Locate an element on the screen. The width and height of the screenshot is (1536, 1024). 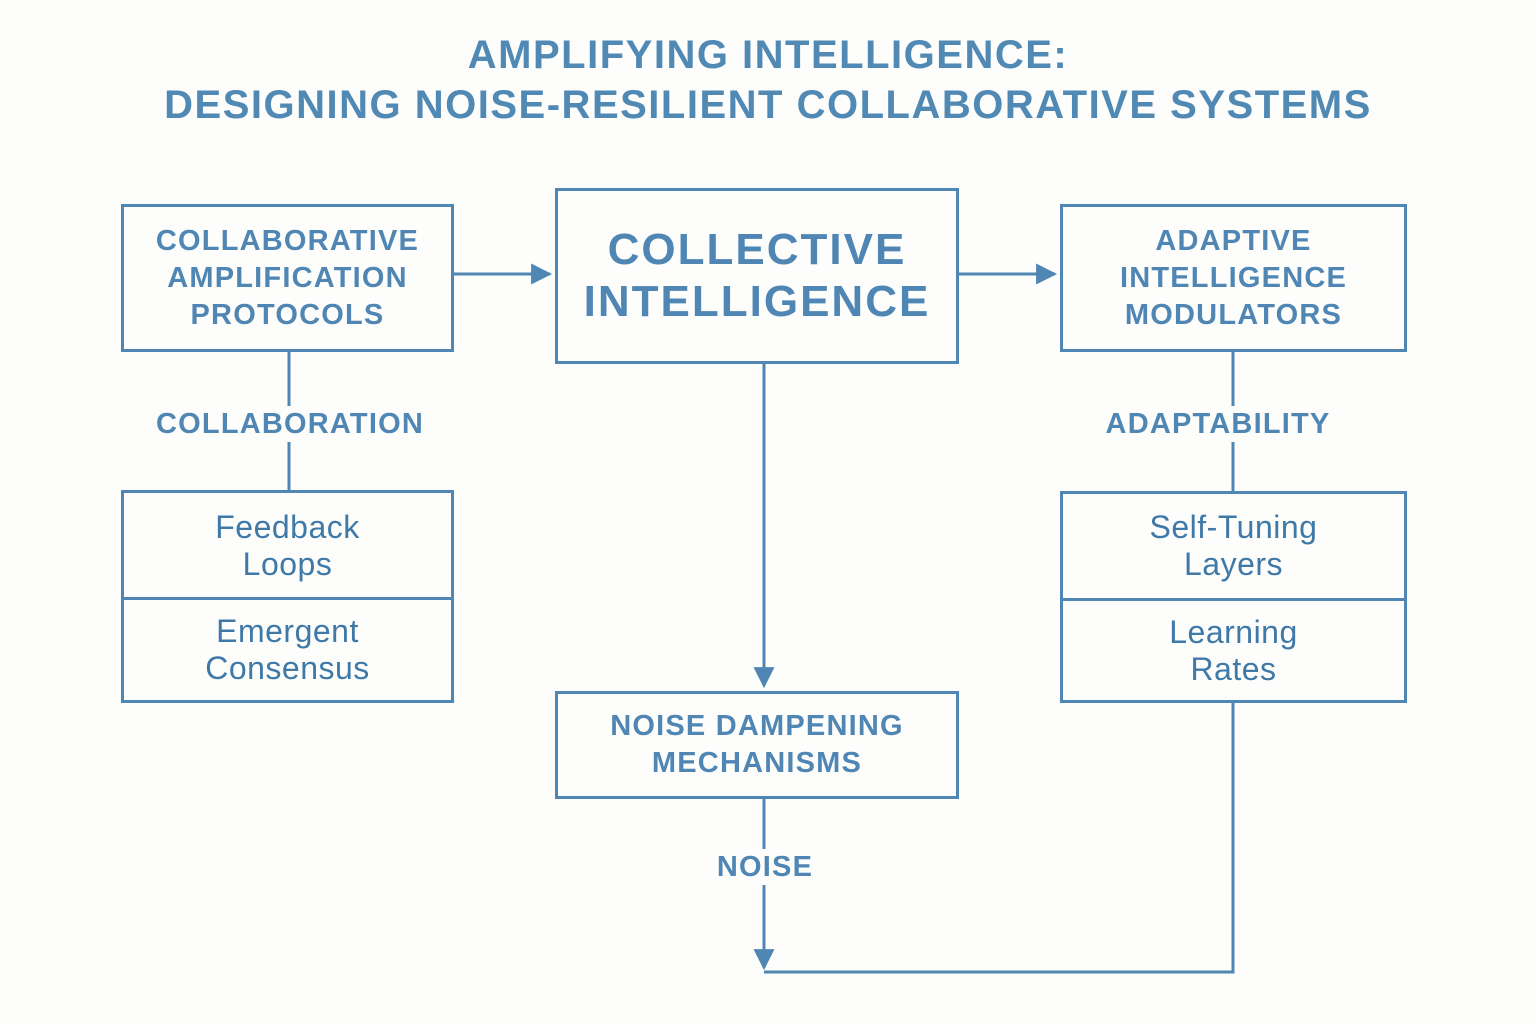
collaborative-amplification-protocols-label: COLLABORATIVE AMPLIFICATION PROTOCOLS is located at coordinates (287, 277).